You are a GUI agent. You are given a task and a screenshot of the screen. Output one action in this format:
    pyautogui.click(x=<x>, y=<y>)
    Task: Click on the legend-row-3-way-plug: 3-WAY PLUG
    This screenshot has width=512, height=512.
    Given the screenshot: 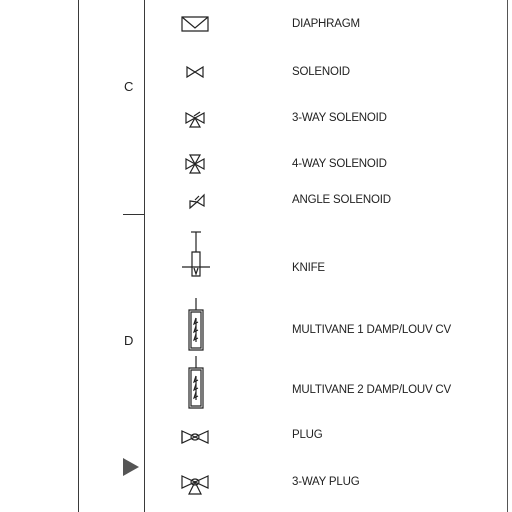 What is the action you would take?
    pyautogui.click(x=326, y=482)
    